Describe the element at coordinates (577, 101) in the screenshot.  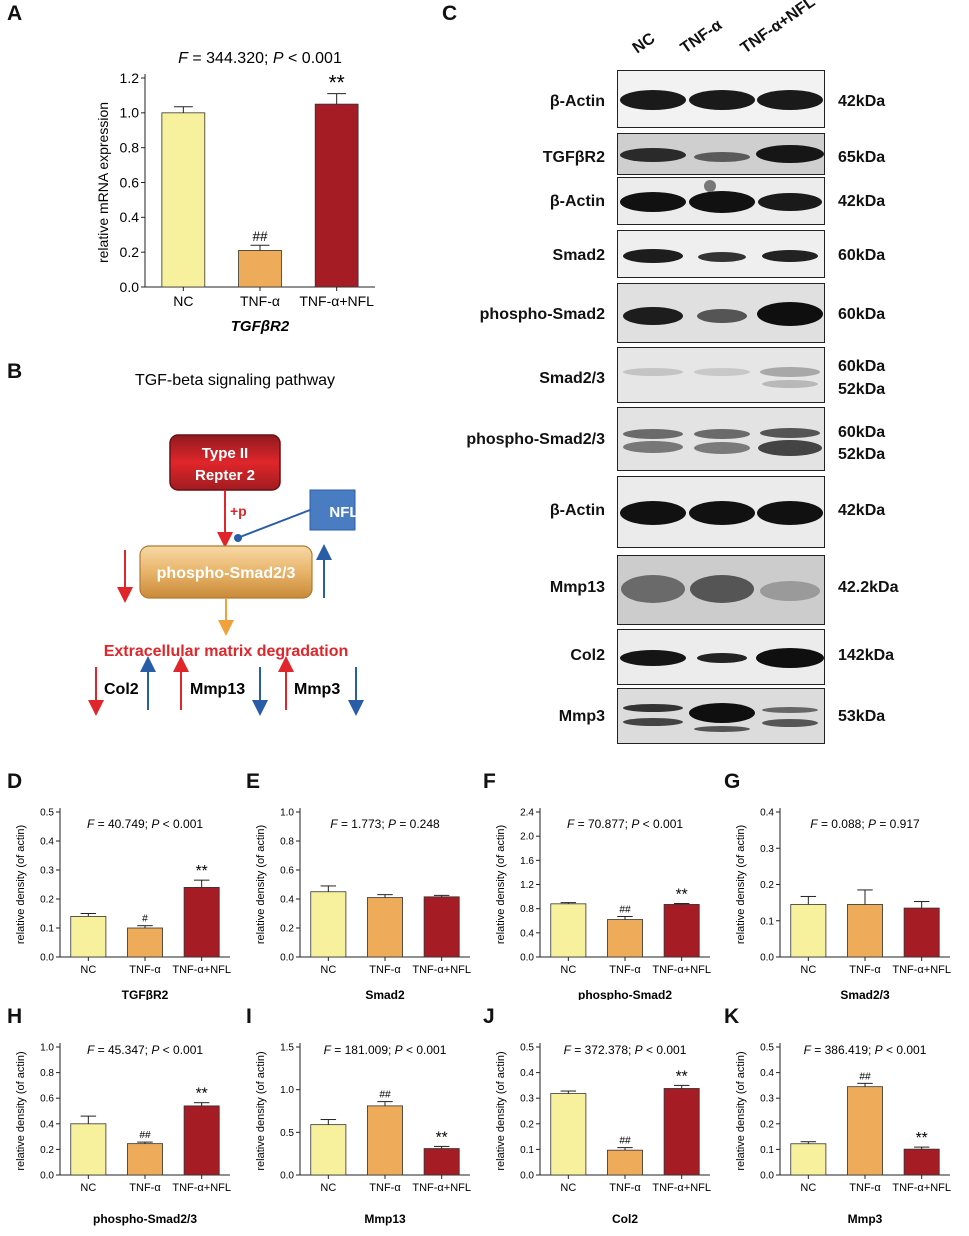
I see `blot-label-actin-1: β-Actin` at that location.